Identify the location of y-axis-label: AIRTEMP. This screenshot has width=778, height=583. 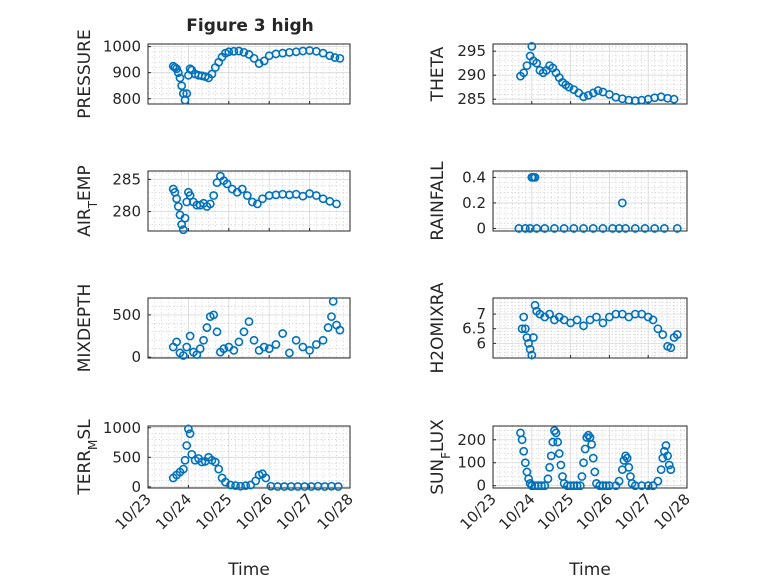
(87, 200).